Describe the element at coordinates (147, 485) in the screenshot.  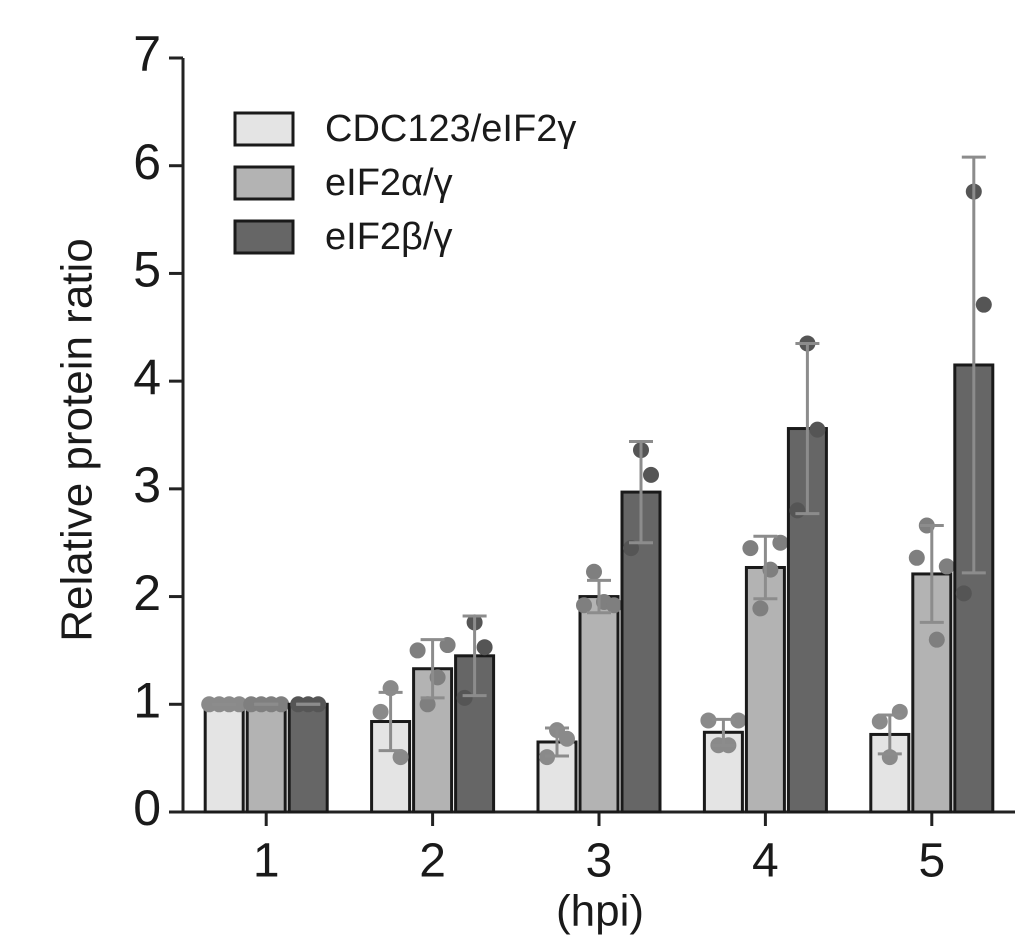
I see `y-tick-label: 3` at that location.